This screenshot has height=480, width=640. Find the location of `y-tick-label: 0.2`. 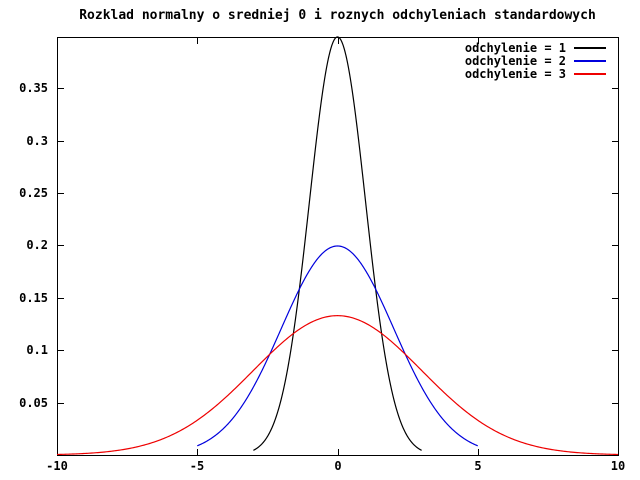

y-tick-label: 0.2 is located at coordinates (37, 245).